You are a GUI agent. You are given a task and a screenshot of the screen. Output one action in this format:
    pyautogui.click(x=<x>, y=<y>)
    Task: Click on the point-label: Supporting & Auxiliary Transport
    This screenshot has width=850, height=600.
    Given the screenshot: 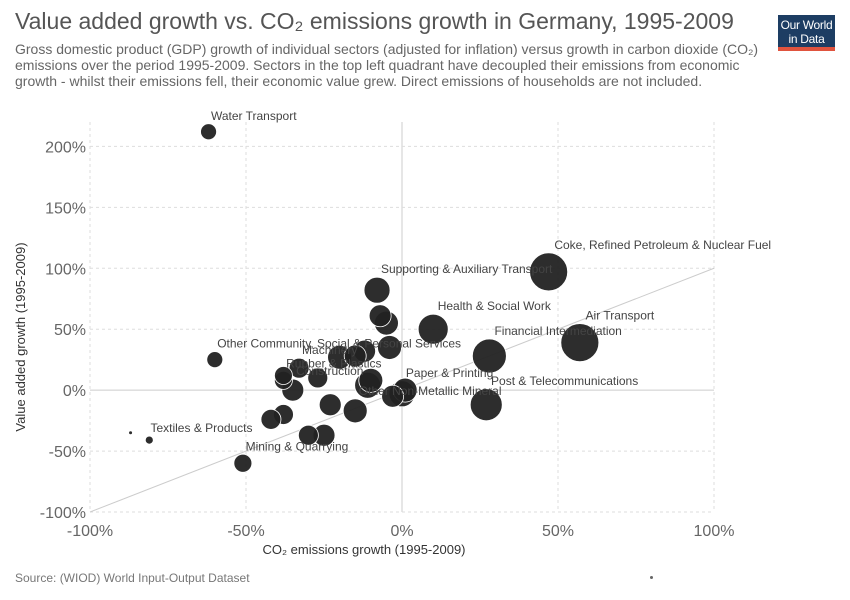 What is the action you would take?
    pyautogui.click(x=467, y=269)
    